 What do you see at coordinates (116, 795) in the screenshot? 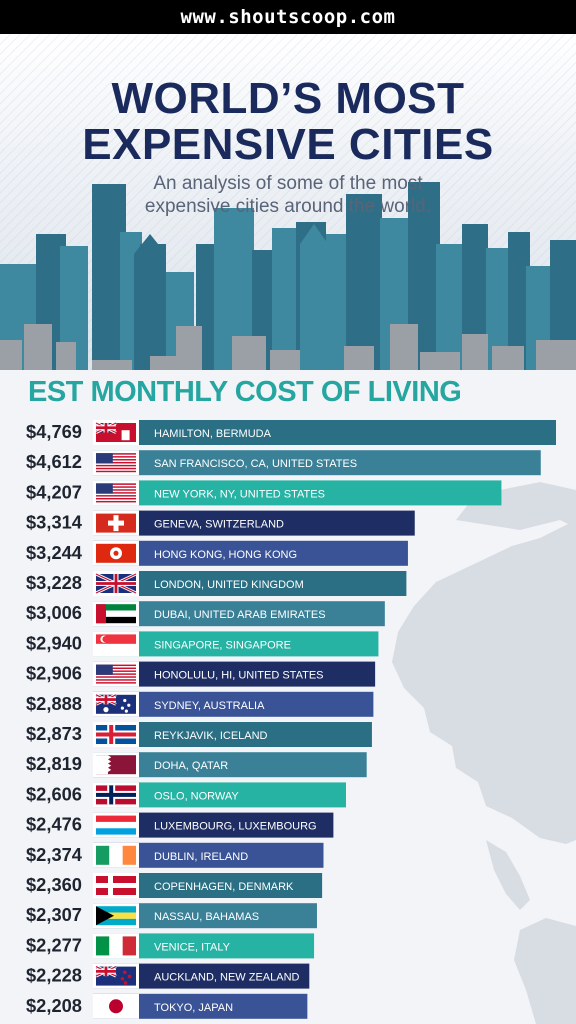
I see `norway-flag-icon` at bounding box center [116, 795].